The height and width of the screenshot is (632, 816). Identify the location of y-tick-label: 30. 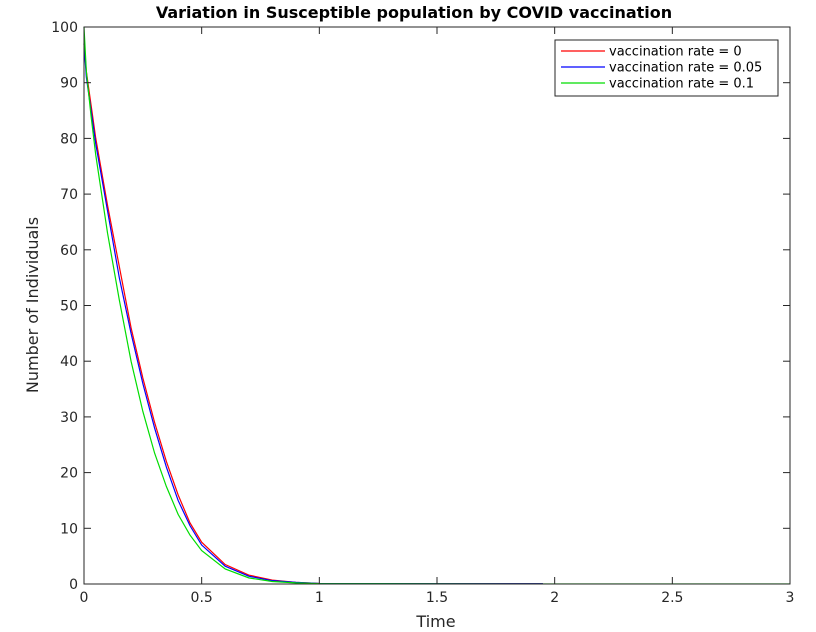
(69, 418).